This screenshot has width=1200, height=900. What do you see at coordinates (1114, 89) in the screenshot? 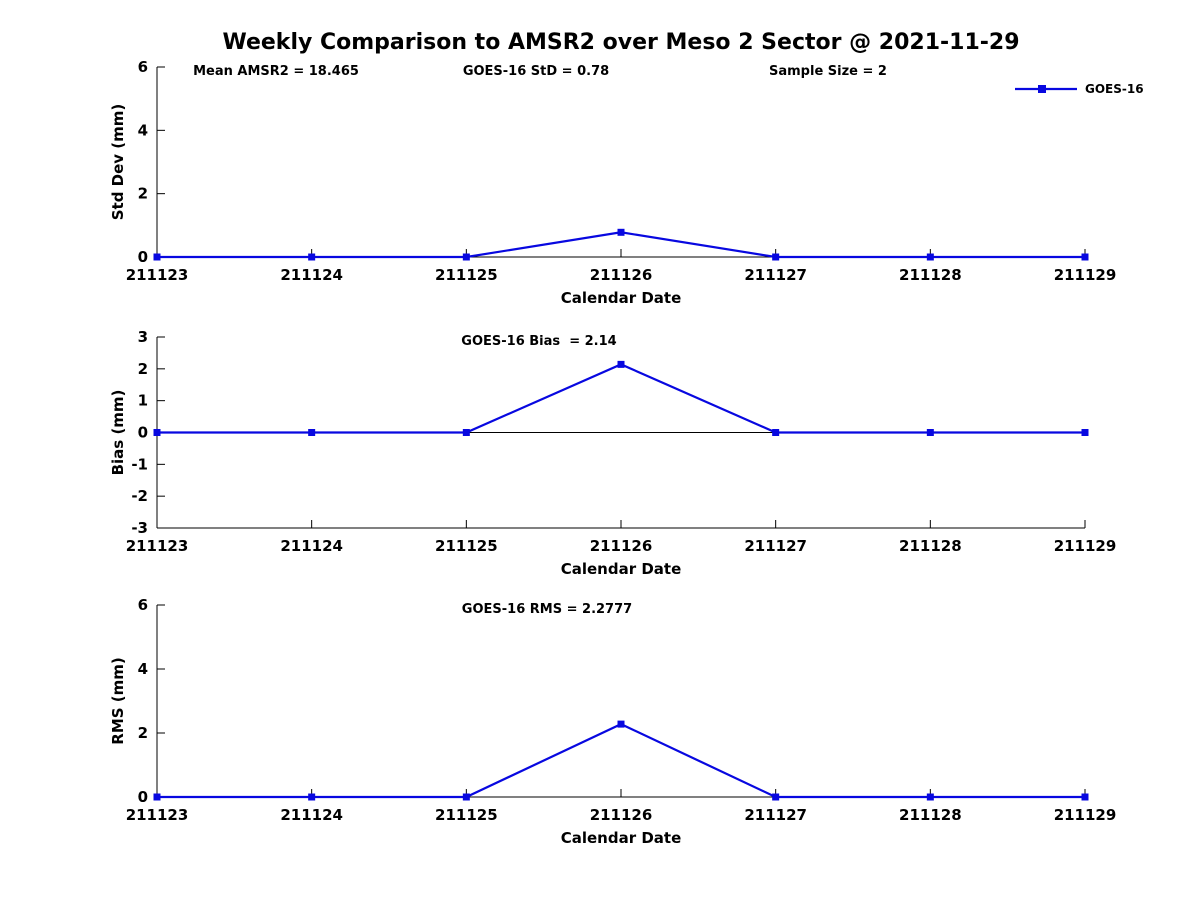
I see `legend-label: GOES-16` at bounding box center [1114, 89].